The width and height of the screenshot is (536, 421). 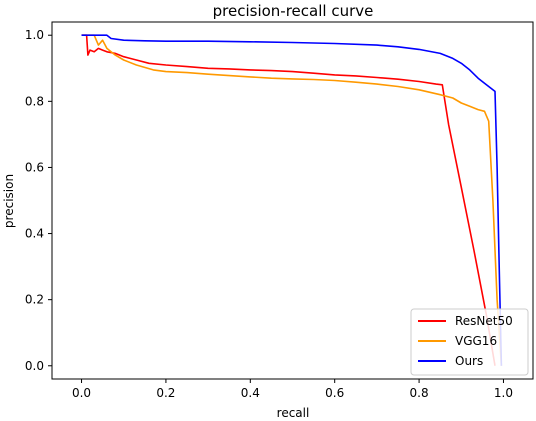 What do you see at coordinates (34, 366) in the screenshot?
I see `y-tick-label: 0.0` at bounding box center [34, 366].